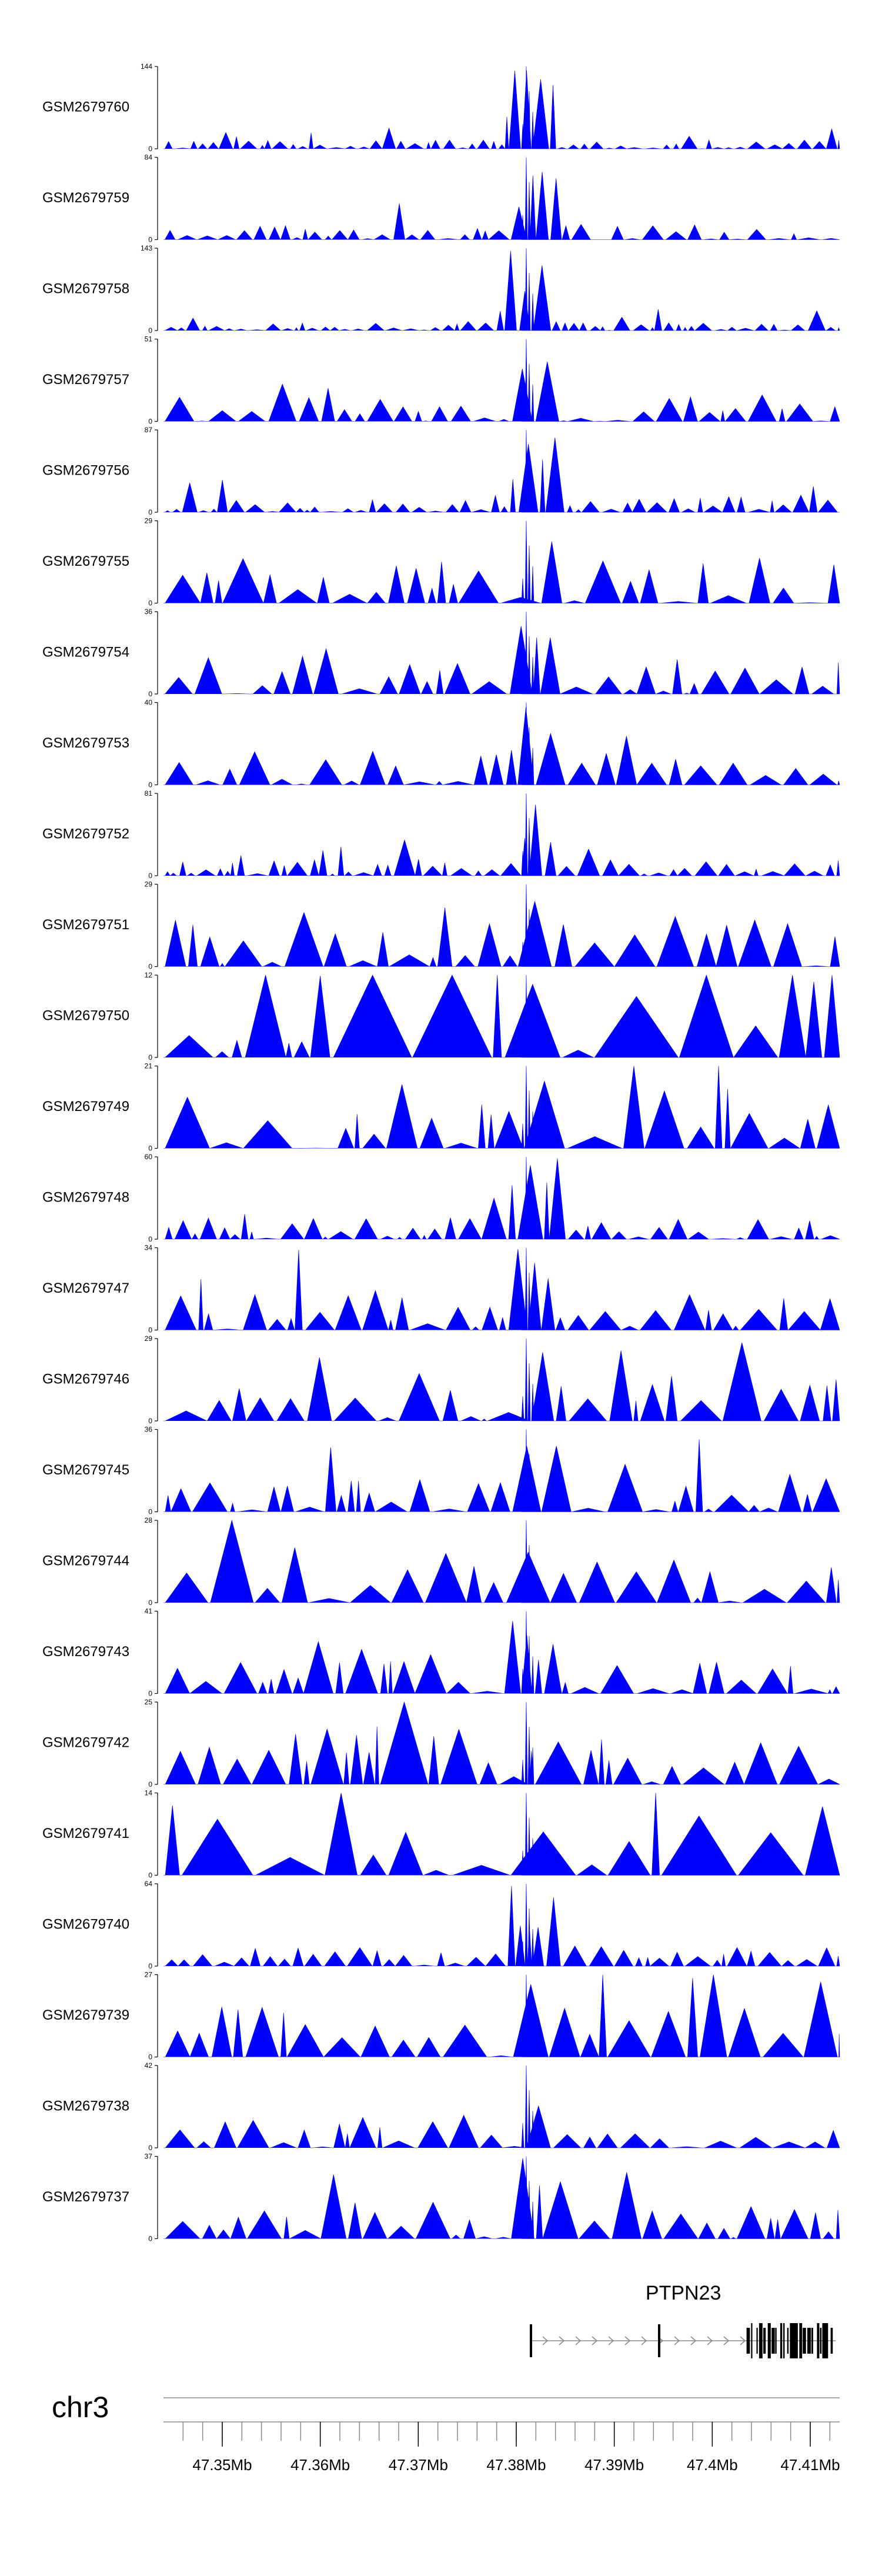  I want to click on track-label: GSM2679751, so click(85, 925).